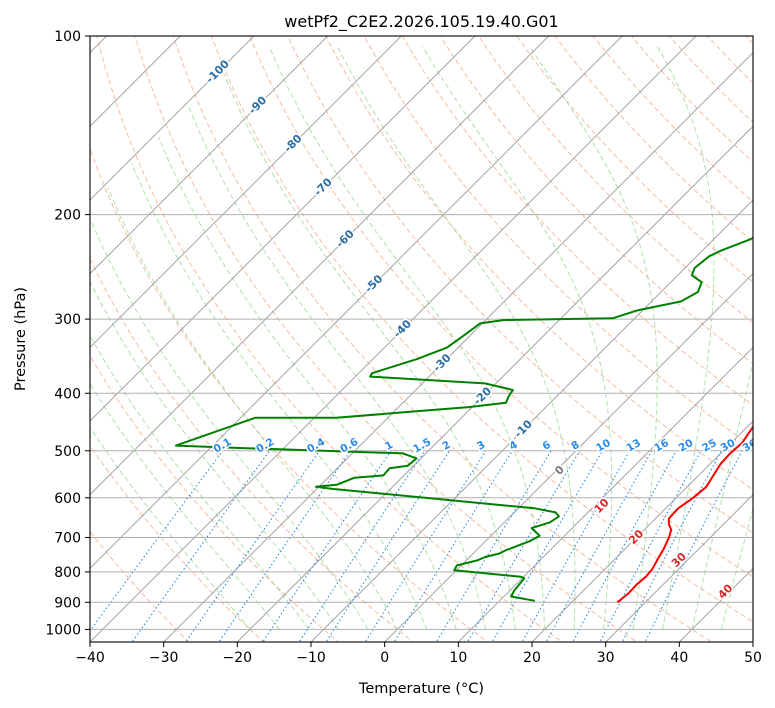  I want to click on x-axis-label: Temperature (°C), so click(421, 689).